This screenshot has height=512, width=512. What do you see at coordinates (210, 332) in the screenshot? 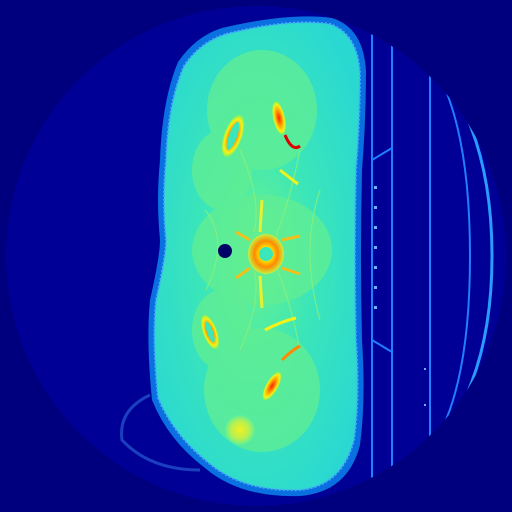
I see `lower-bone-left` at bounding box center [210, 332].